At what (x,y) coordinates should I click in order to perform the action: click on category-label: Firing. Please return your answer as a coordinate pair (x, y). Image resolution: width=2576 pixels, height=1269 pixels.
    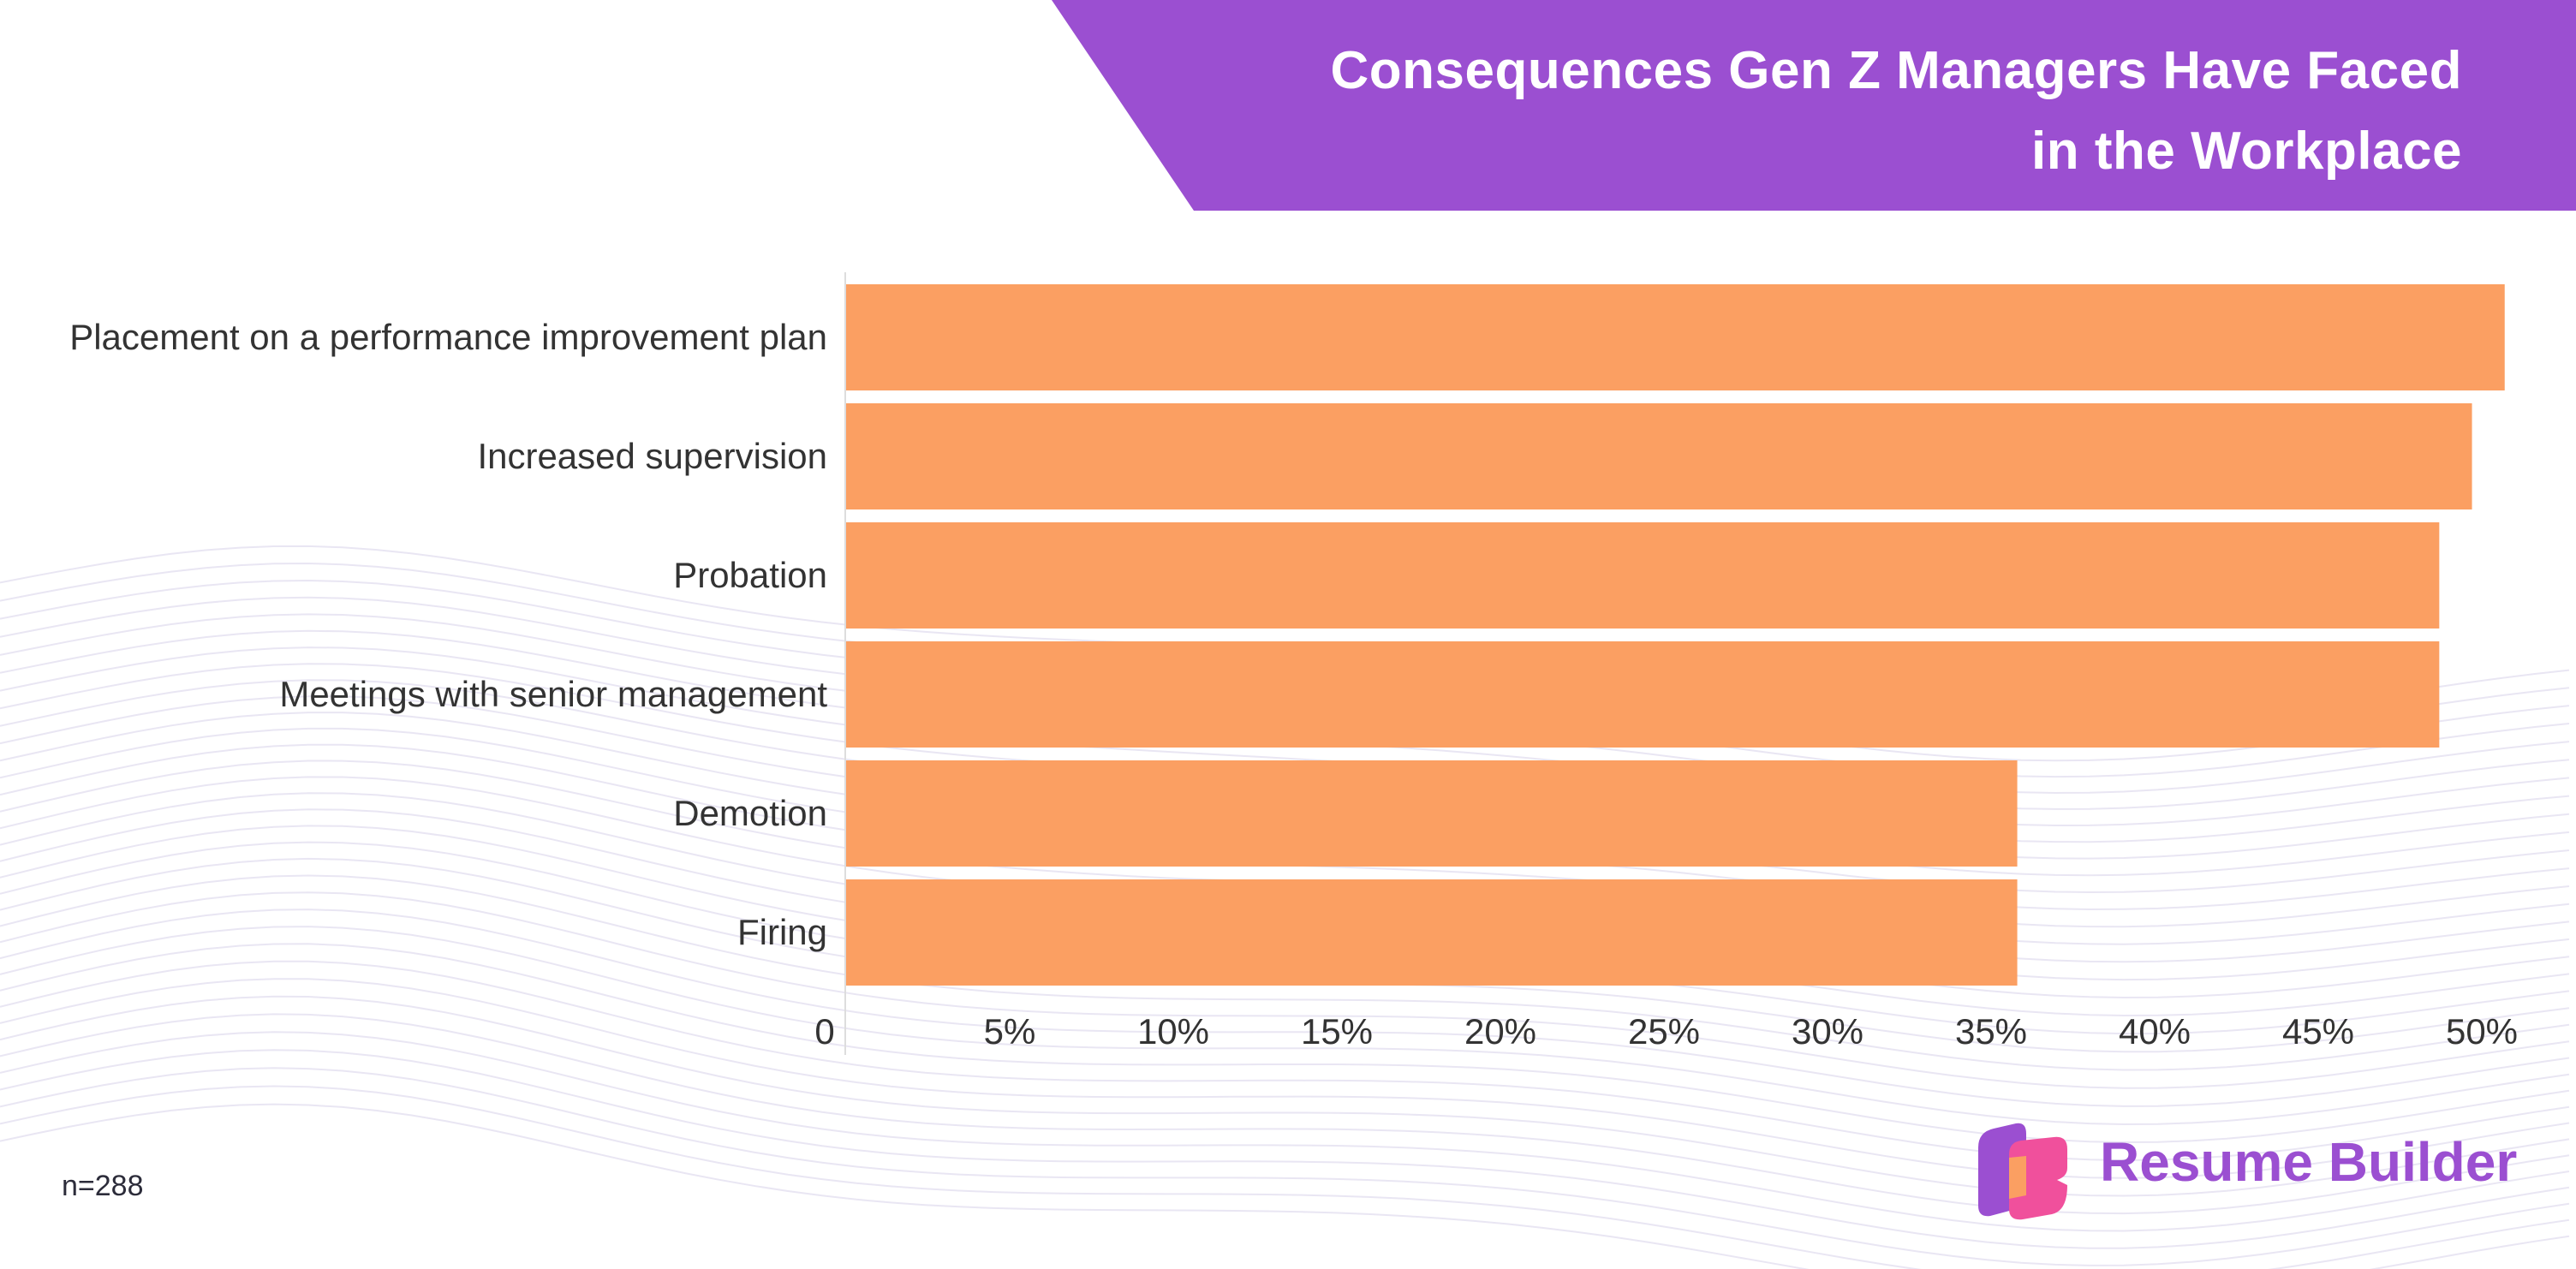
    Looking at the image, I should click on (782, 932).